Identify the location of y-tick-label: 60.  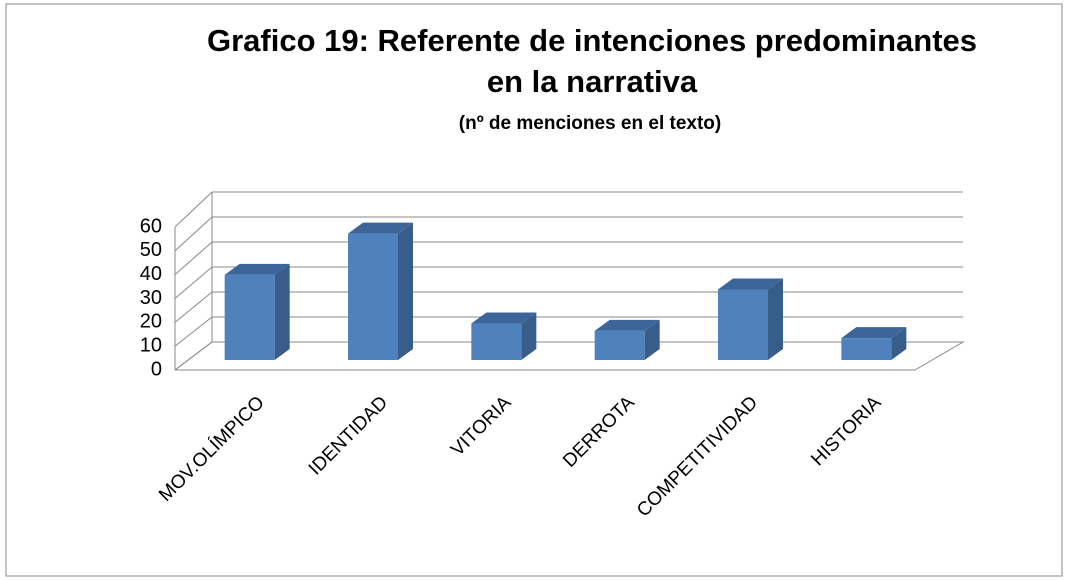
(151, 226).